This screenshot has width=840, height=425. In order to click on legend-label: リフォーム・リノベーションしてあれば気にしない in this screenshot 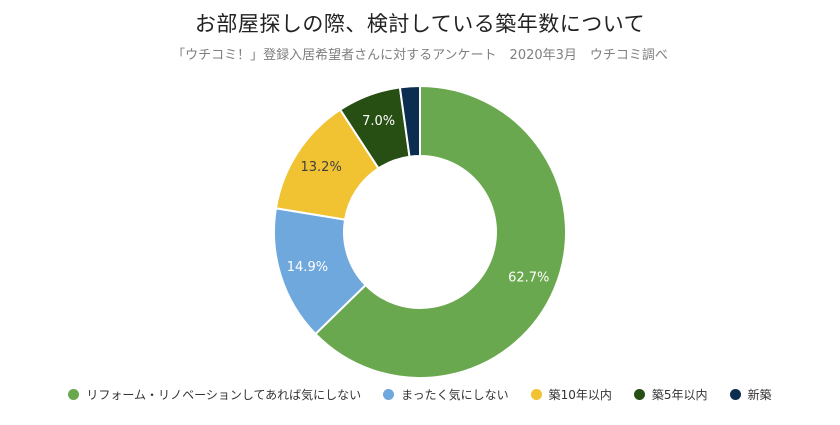, I will do `click(224, 395)`.